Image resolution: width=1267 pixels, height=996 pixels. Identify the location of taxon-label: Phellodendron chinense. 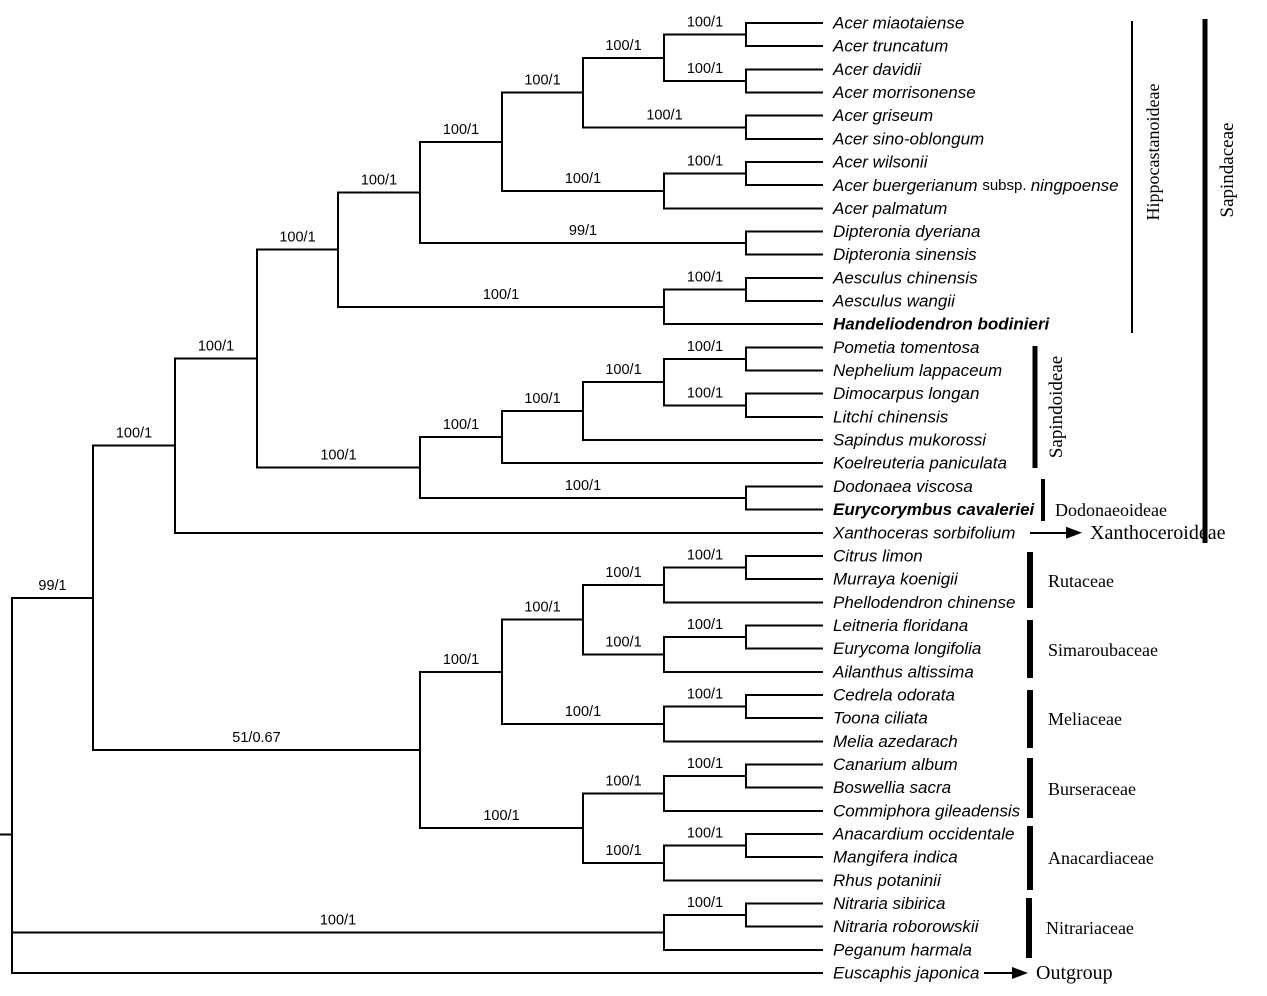
(924, 602).